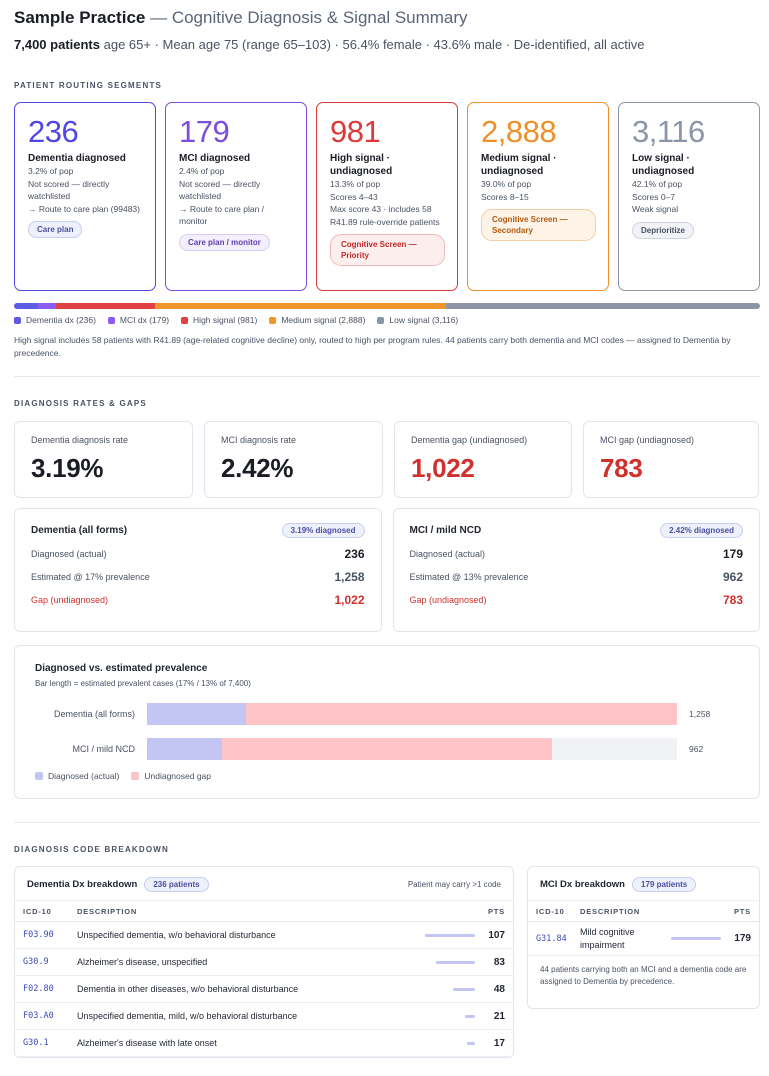 This screenshot has height=1076, width=769. Describe the element at coordinates (577, 554) in the screenshot. I see `diag-line: Diagnosed (actual) 179` at that location.